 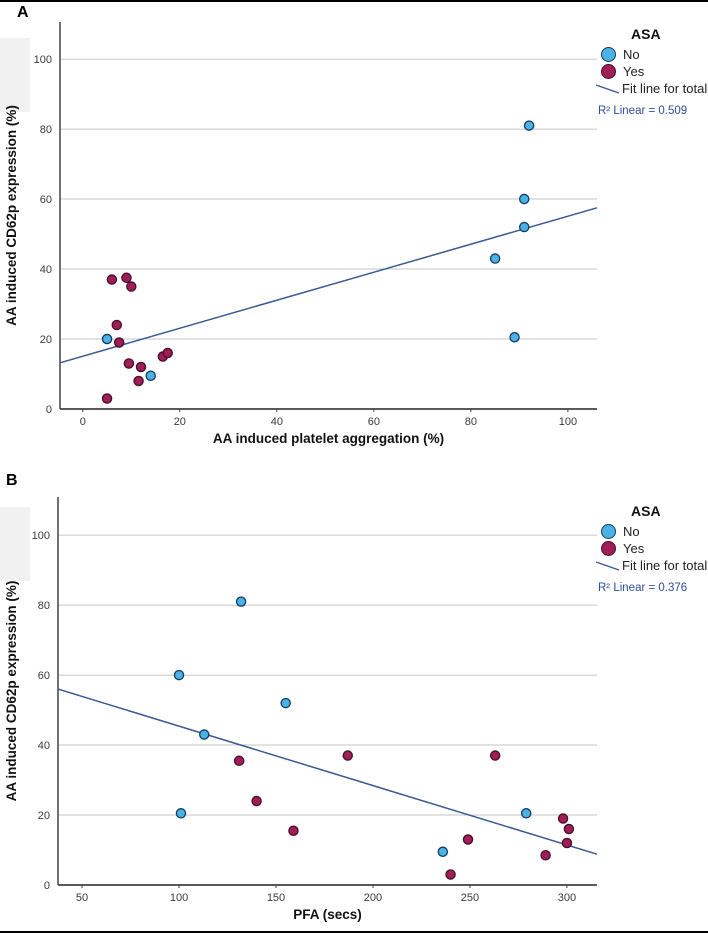 I want to click on x-tick-label: 200, so click(x=373, y=898).